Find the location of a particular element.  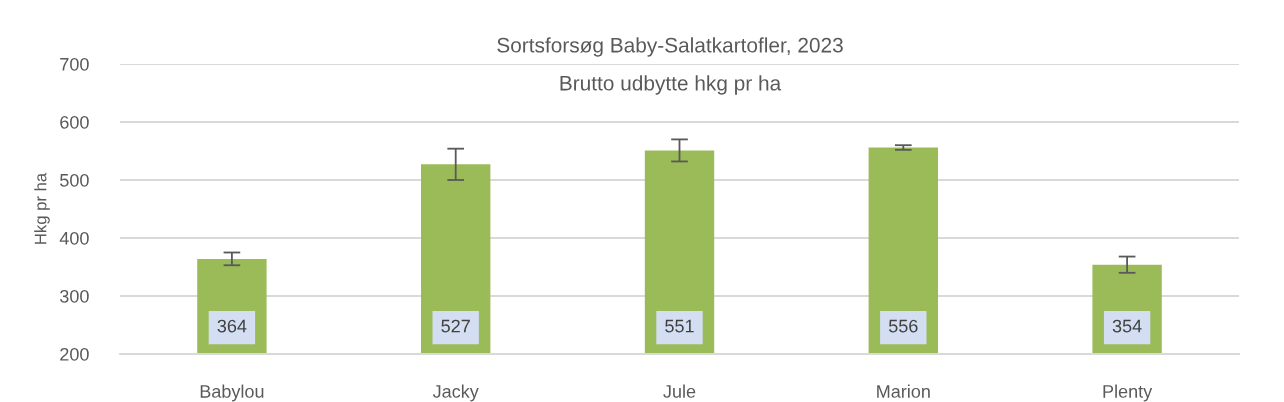

x-tick-label: Marion is located at coordinates (903, 391).